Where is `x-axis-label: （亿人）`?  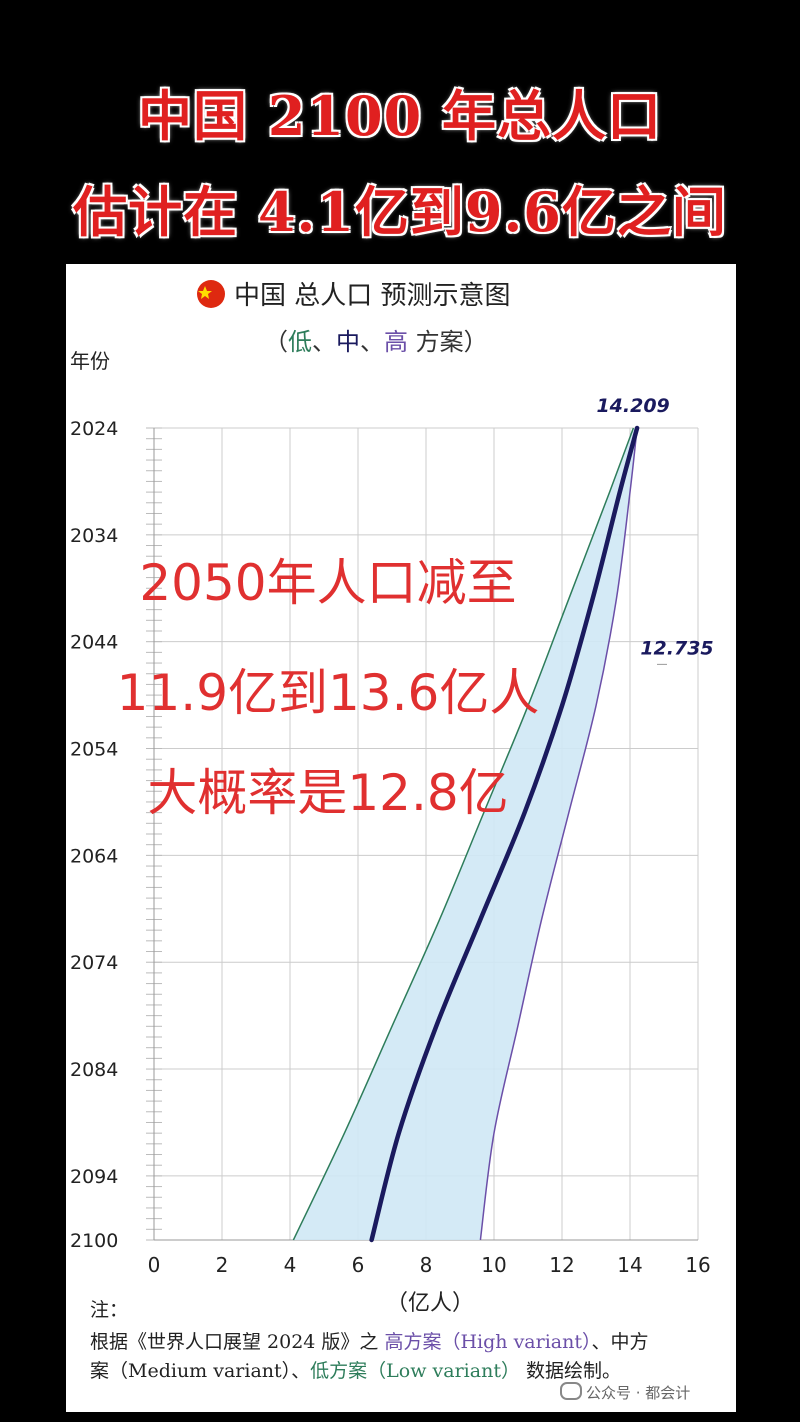 x-axis-label: （亿人） is located at coordinates (430, 1303).